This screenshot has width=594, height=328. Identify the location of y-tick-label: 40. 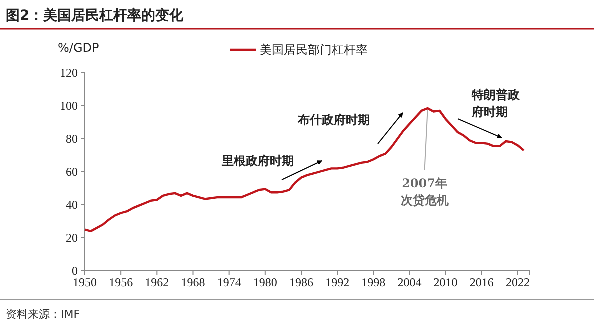
(72, 205).